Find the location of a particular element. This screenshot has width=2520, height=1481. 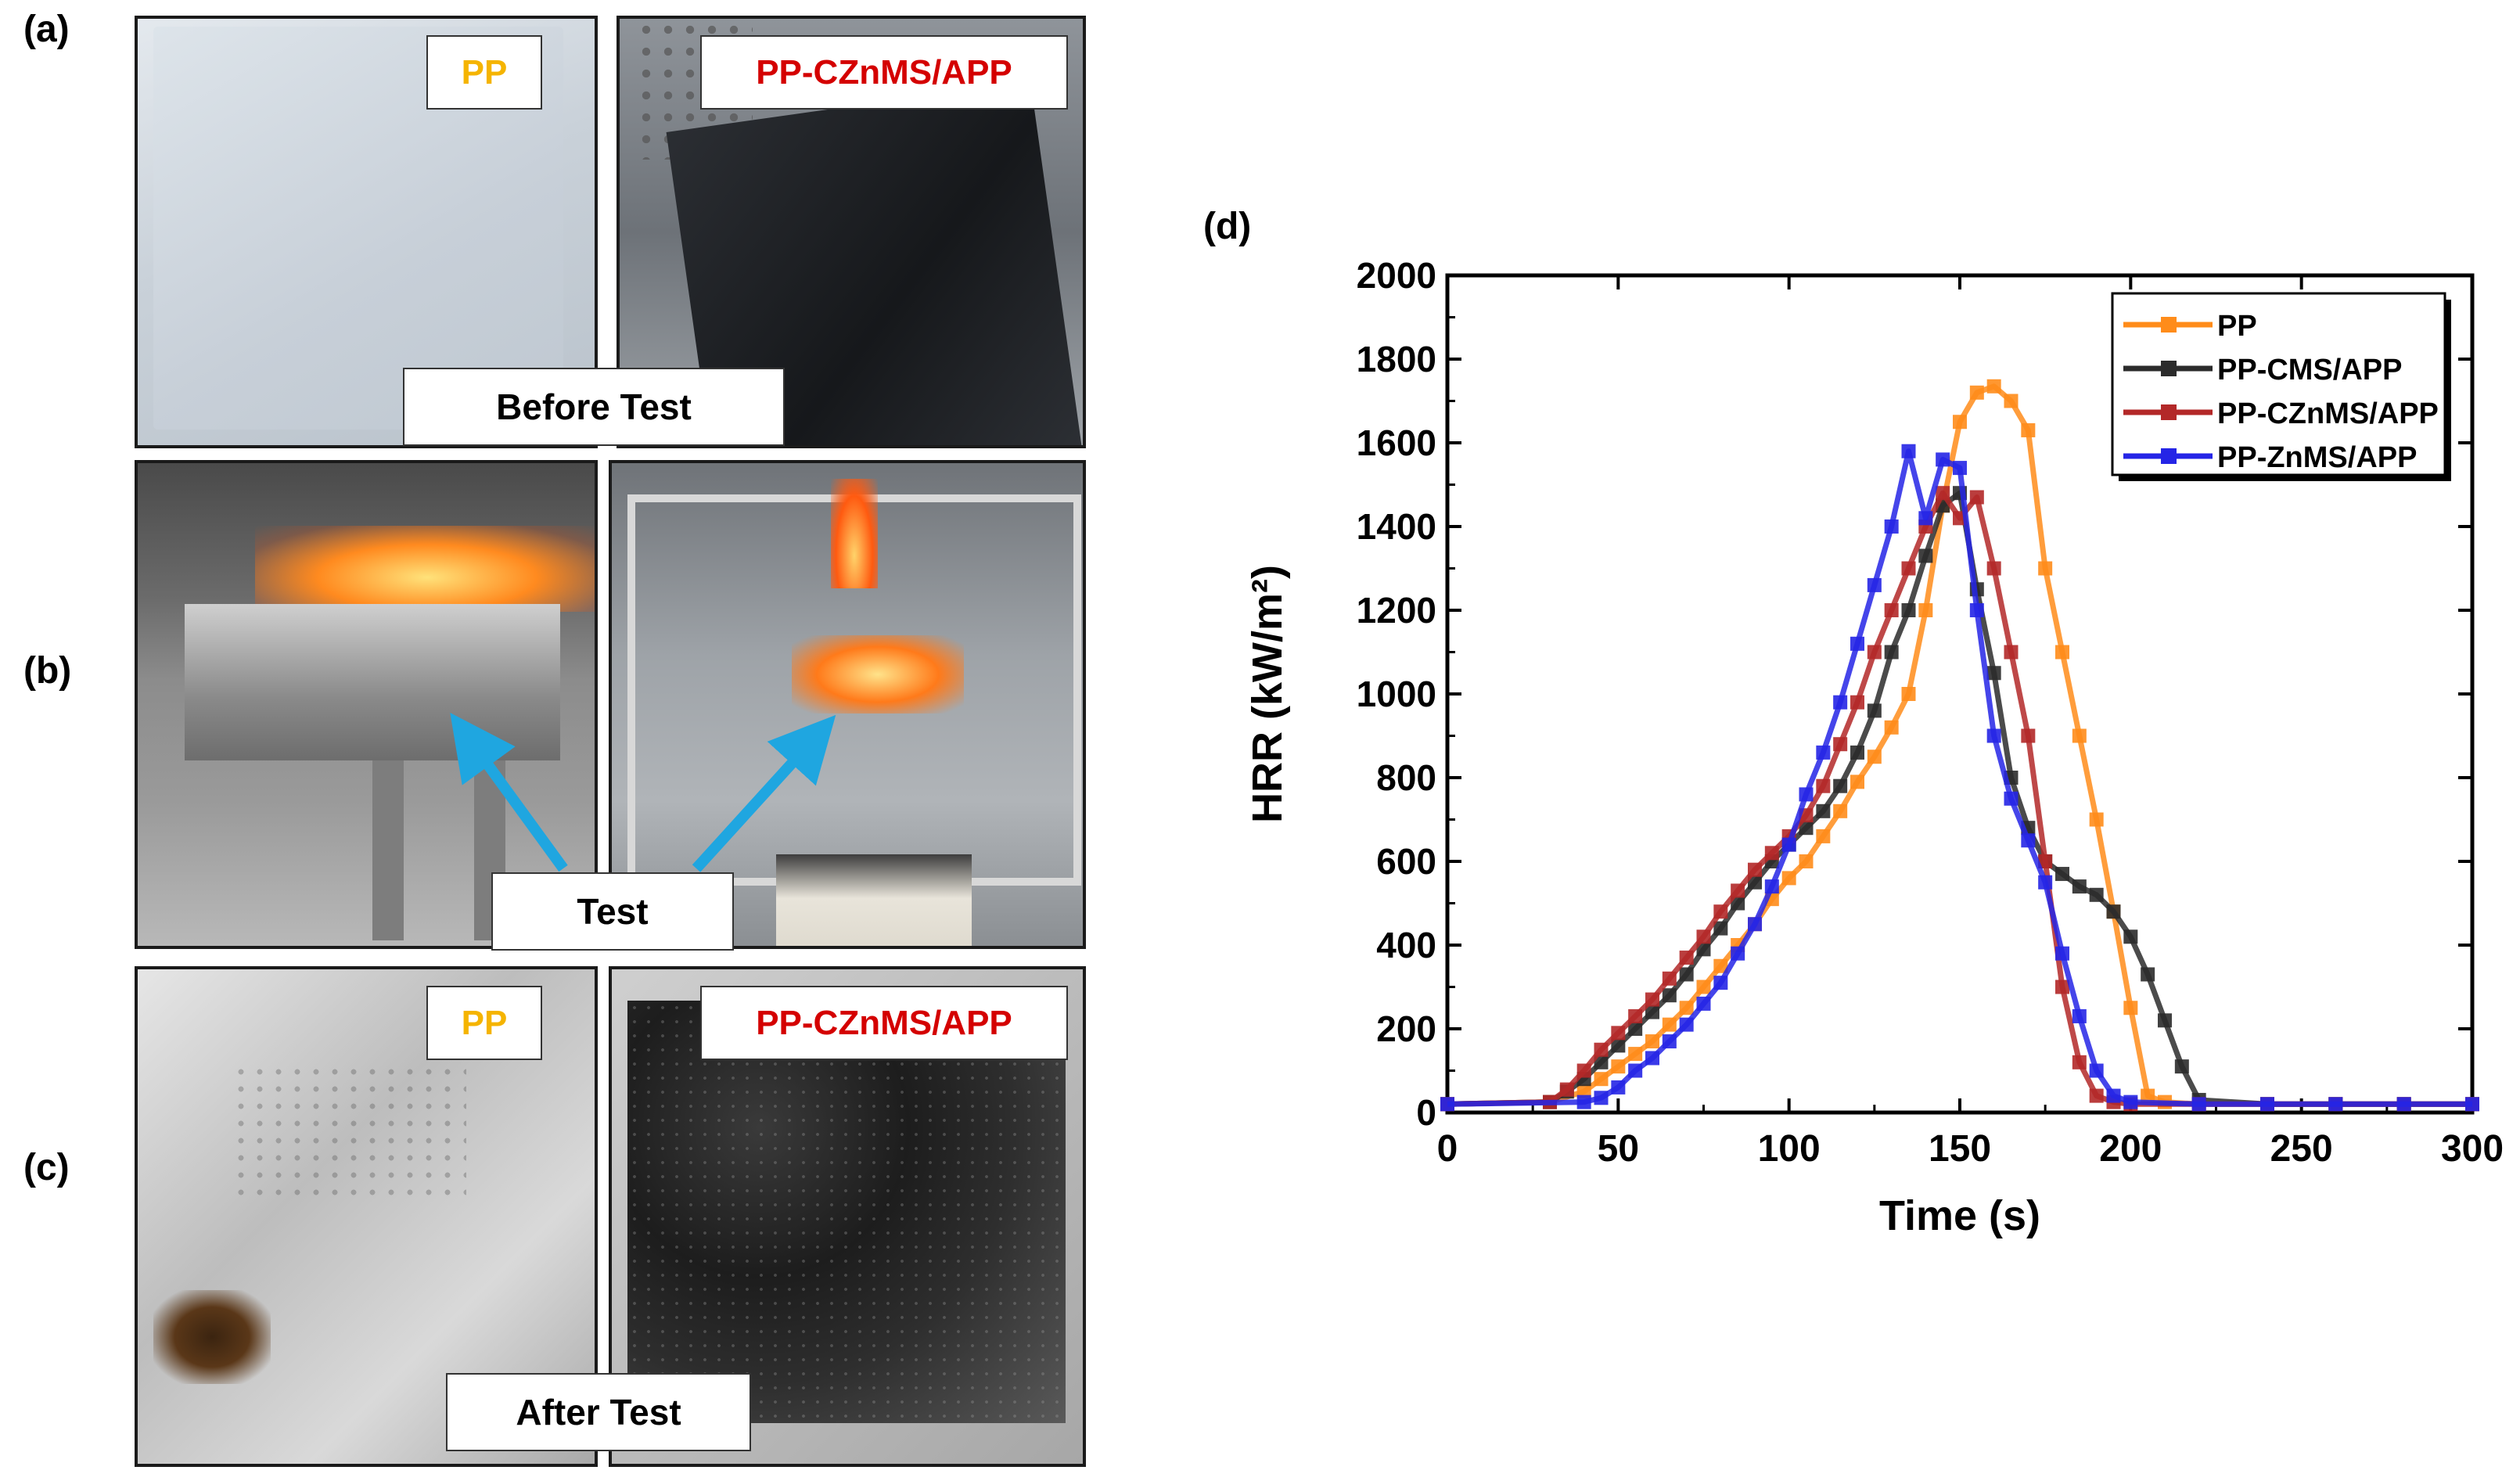

y-tick-label: 1600 is located at coordinates (1396, 443).